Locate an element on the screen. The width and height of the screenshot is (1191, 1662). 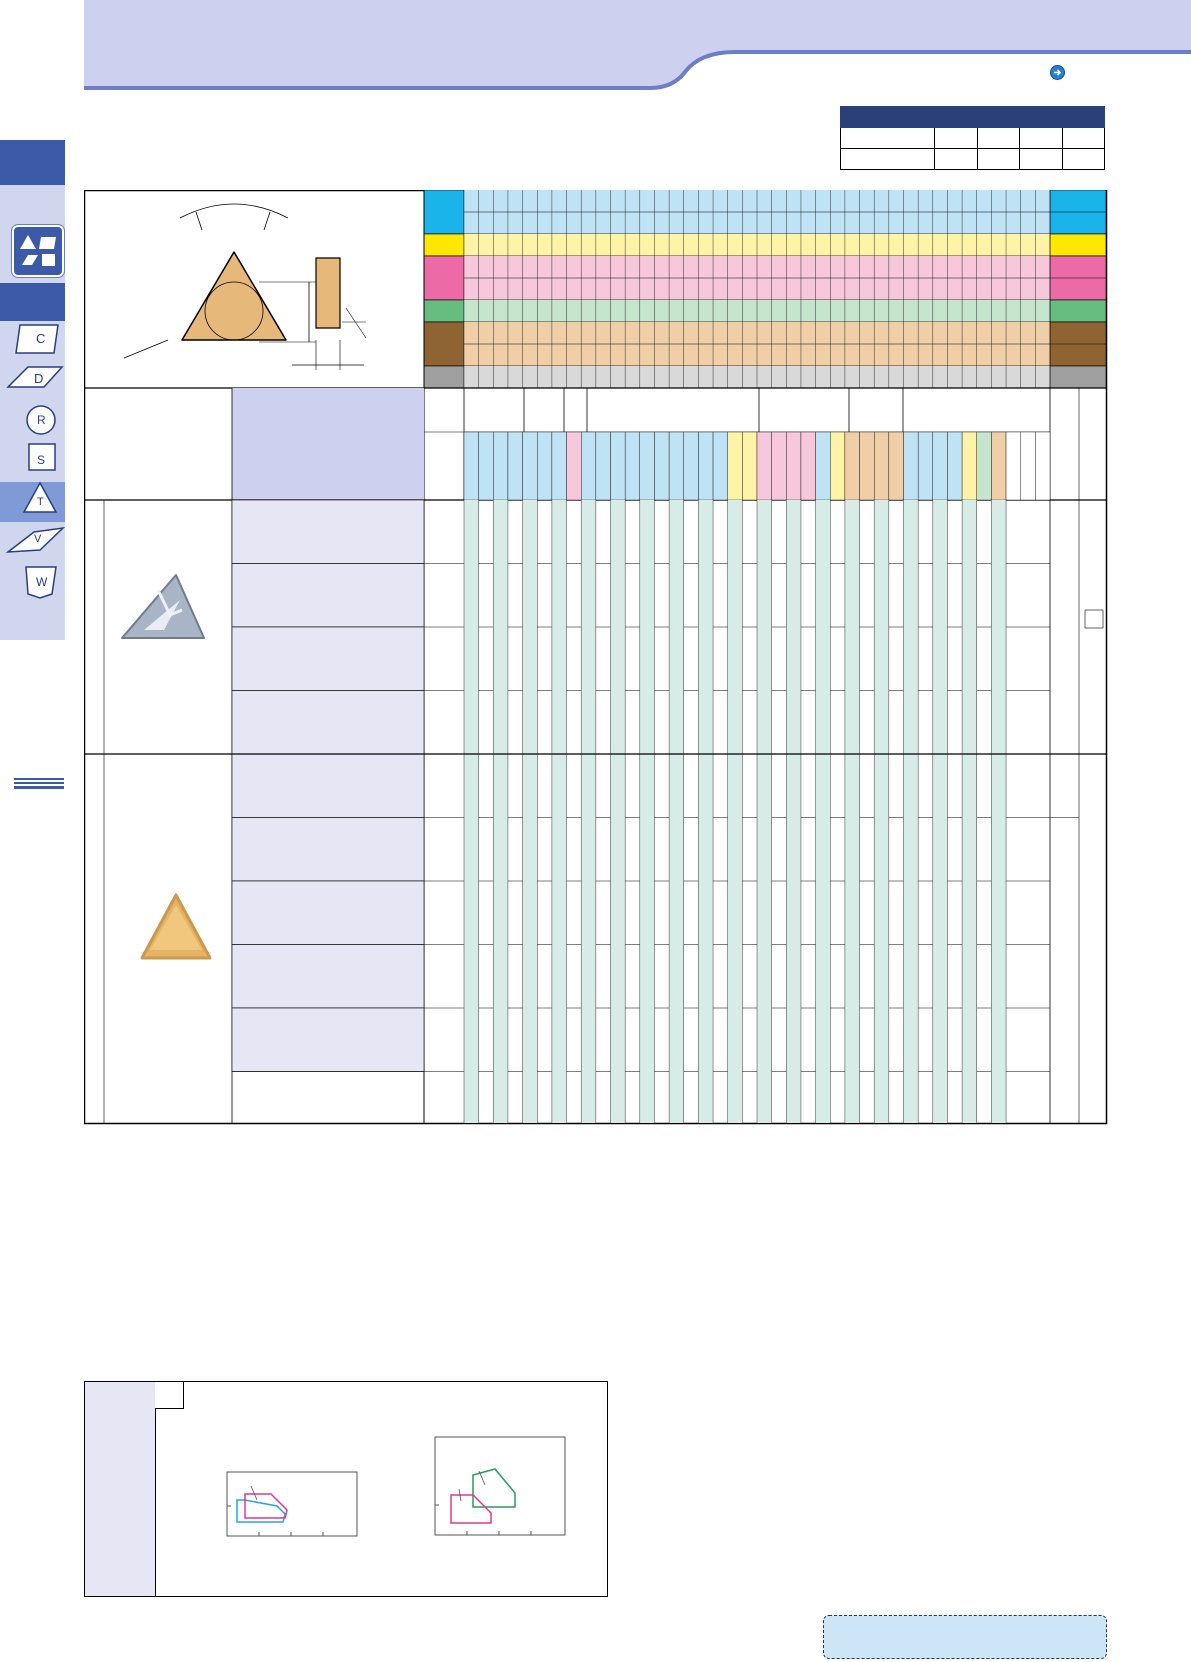
note-box is located at coordinates (965, 1637).